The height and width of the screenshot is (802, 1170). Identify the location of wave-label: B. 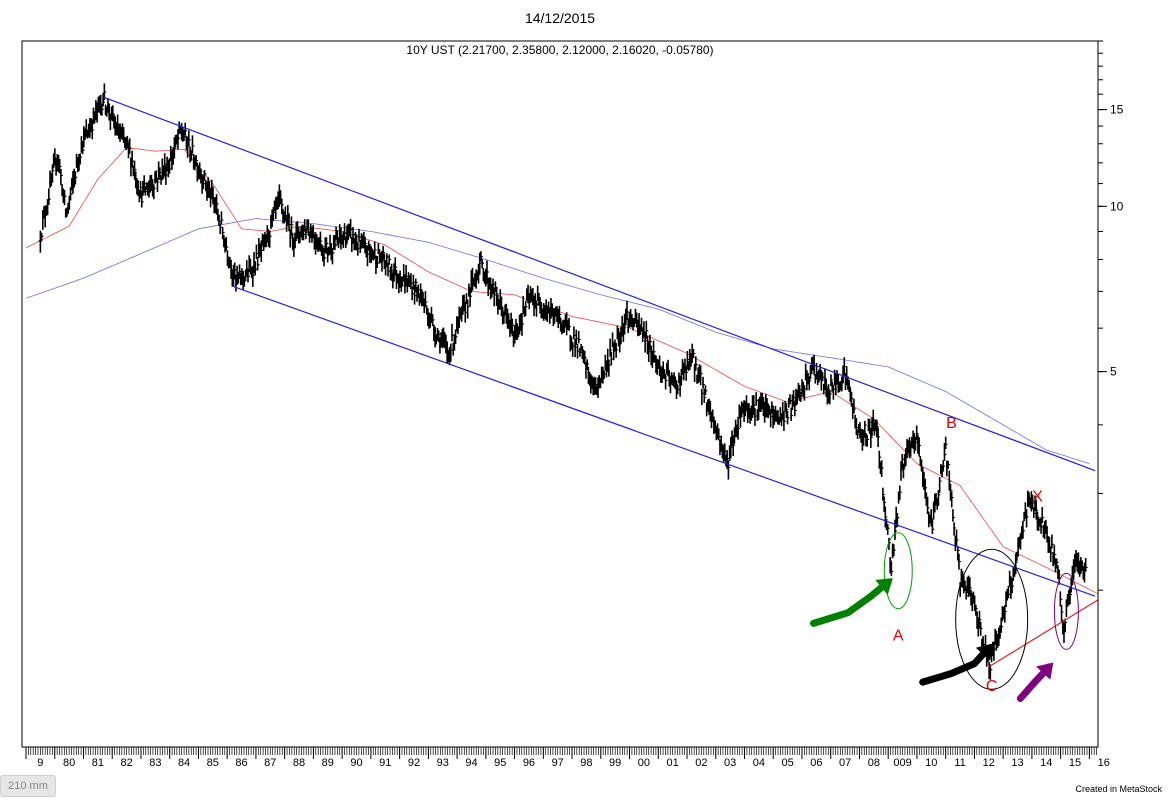
(951, 423).